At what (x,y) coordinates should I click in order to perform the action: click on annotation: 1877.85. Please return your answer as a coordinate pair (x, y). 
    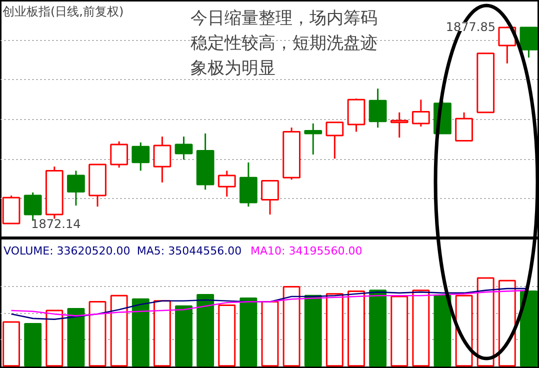
    Looking at the image, I should click on (471, 27).